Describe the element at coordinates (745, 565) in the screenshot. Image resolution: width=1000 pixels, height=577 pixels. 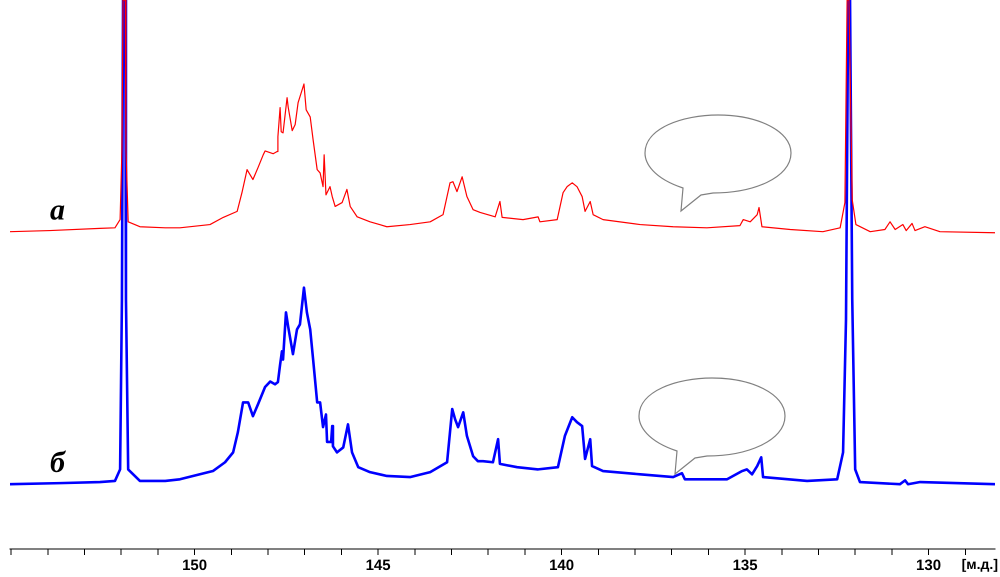
I see `x-tick-label: 135` at that location.